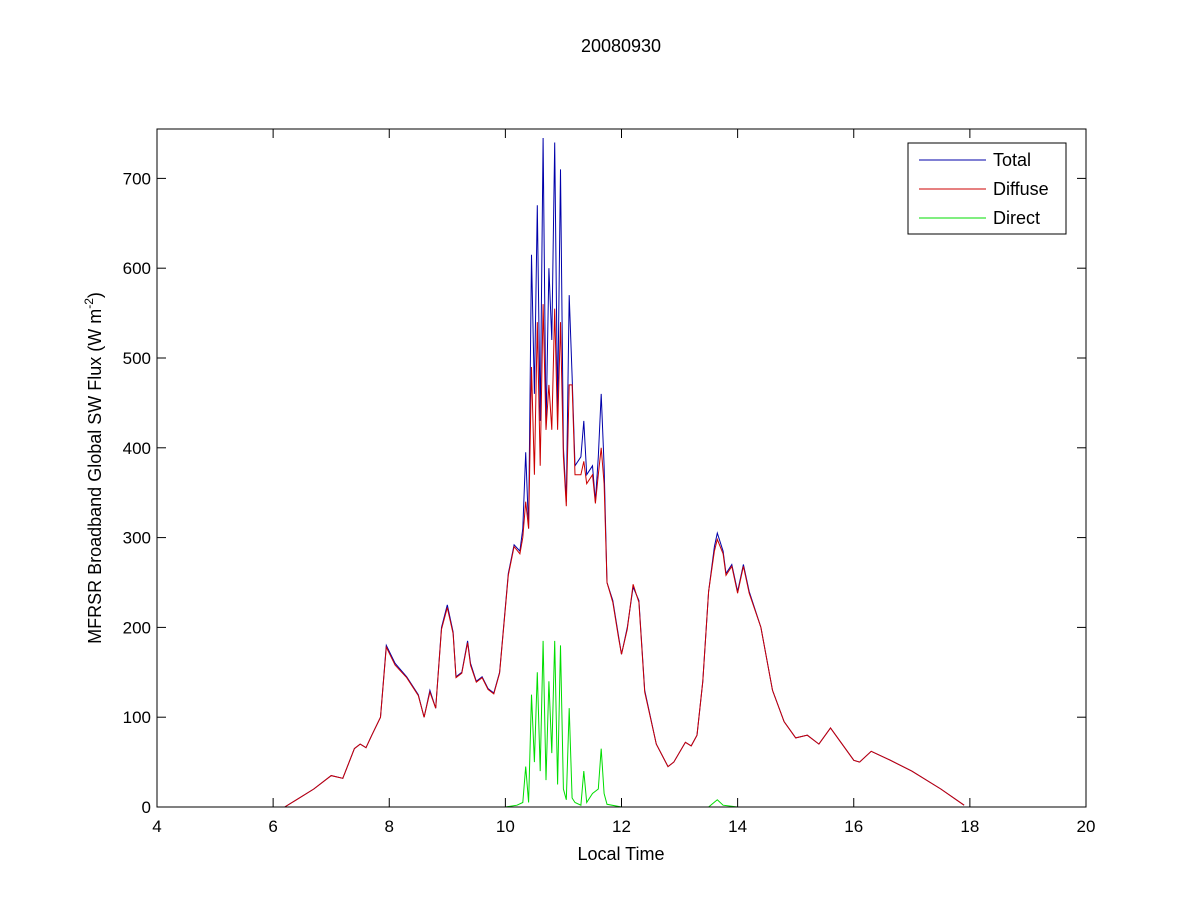 The height and width of the screenshot is (900, 1200). I want to click on legend-label-total: Total, so click(1012, 160).